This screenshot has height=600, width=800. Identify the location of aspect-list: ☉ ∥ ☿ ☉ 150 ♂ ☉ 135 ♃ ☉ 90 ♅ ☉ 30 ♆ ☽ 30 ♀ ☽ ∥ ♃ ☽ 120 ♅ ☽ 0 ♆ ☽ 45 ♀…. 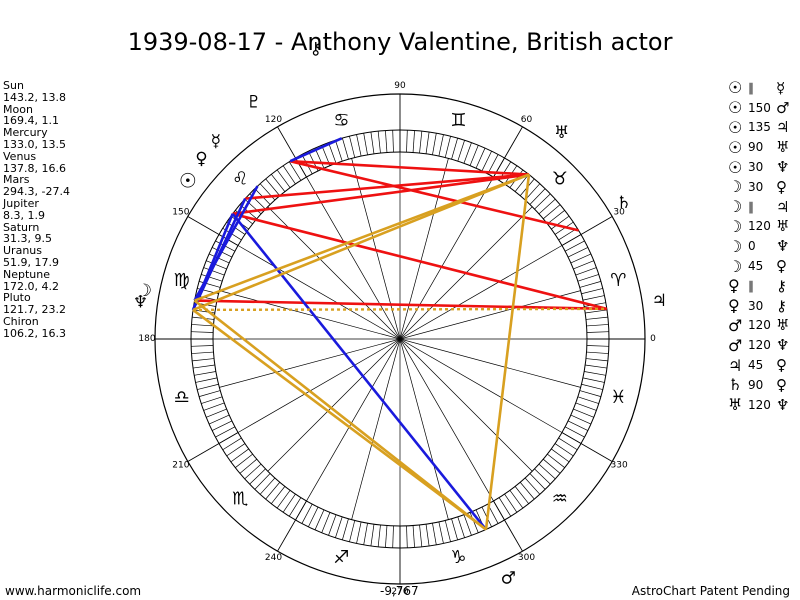
(762, 246).